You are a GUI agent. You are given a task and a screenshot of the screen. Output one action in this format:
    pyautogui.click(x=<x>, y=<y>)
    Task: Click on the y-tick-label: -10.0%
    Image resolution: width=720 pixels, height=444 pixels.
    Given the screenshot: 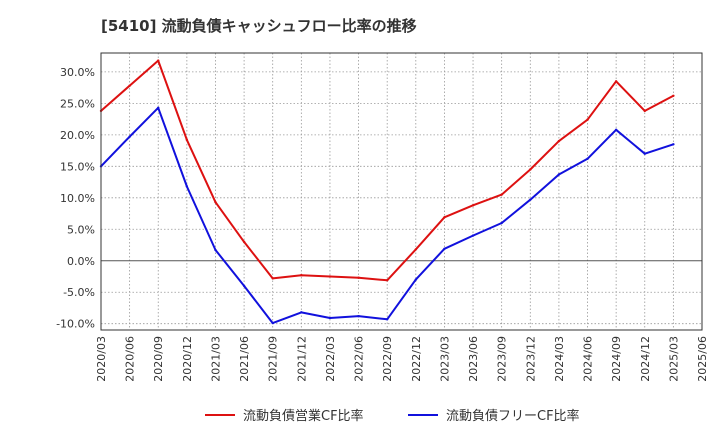 What is the action you would take?
    pyautogui.click(x=75, y=324)
    